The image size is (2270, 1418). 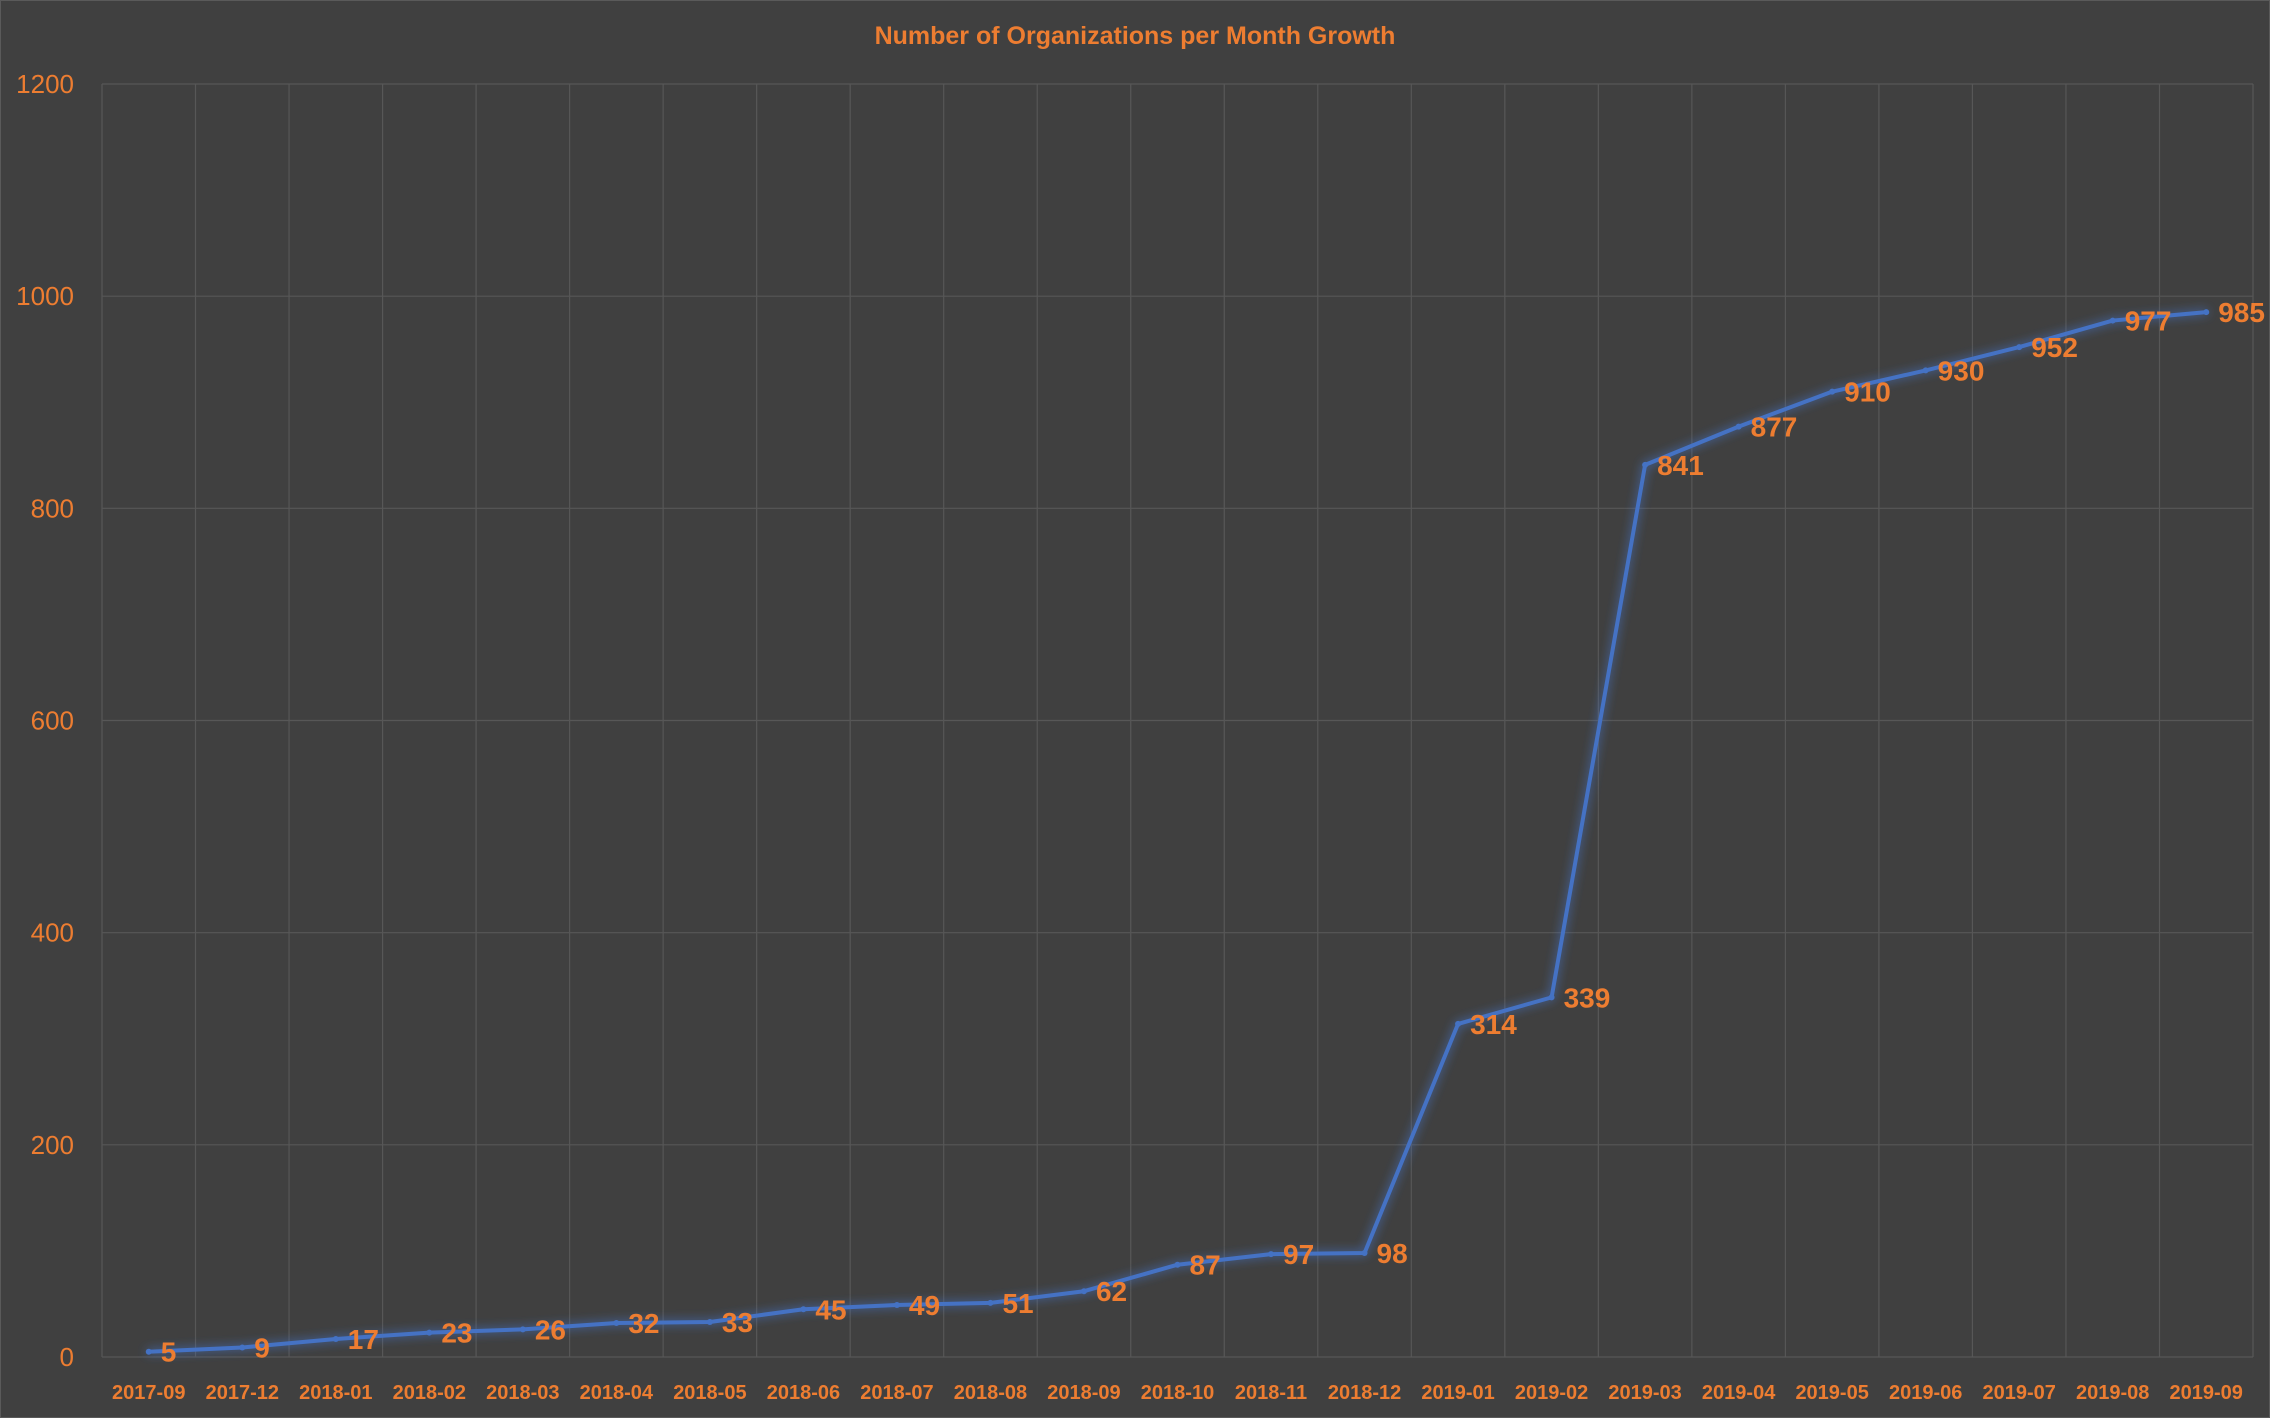 What do you see at coordinates (896, 1393) in the screenshot?
I see `x-tick-label: 2018-07` at bounding box center [896, 1393].